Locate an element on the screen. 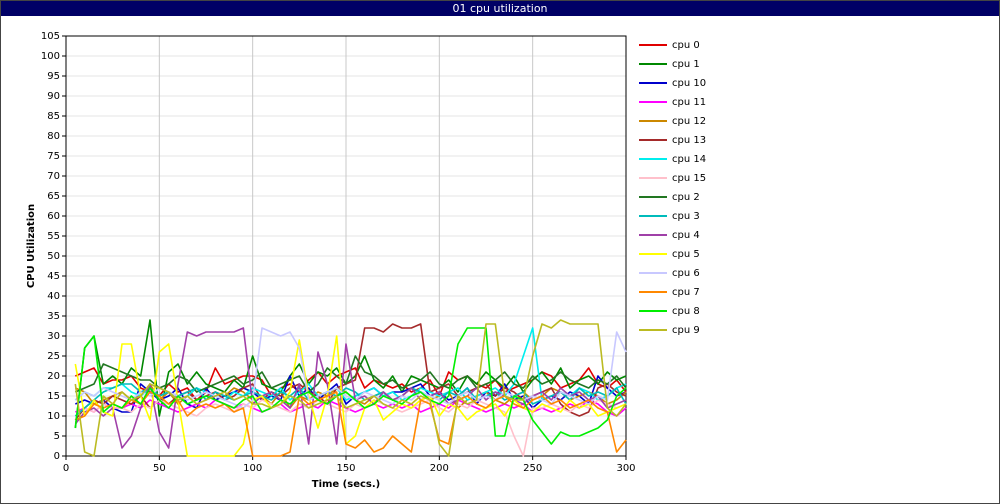  y-tick-label: 25 is located at coordinates (53, 356).